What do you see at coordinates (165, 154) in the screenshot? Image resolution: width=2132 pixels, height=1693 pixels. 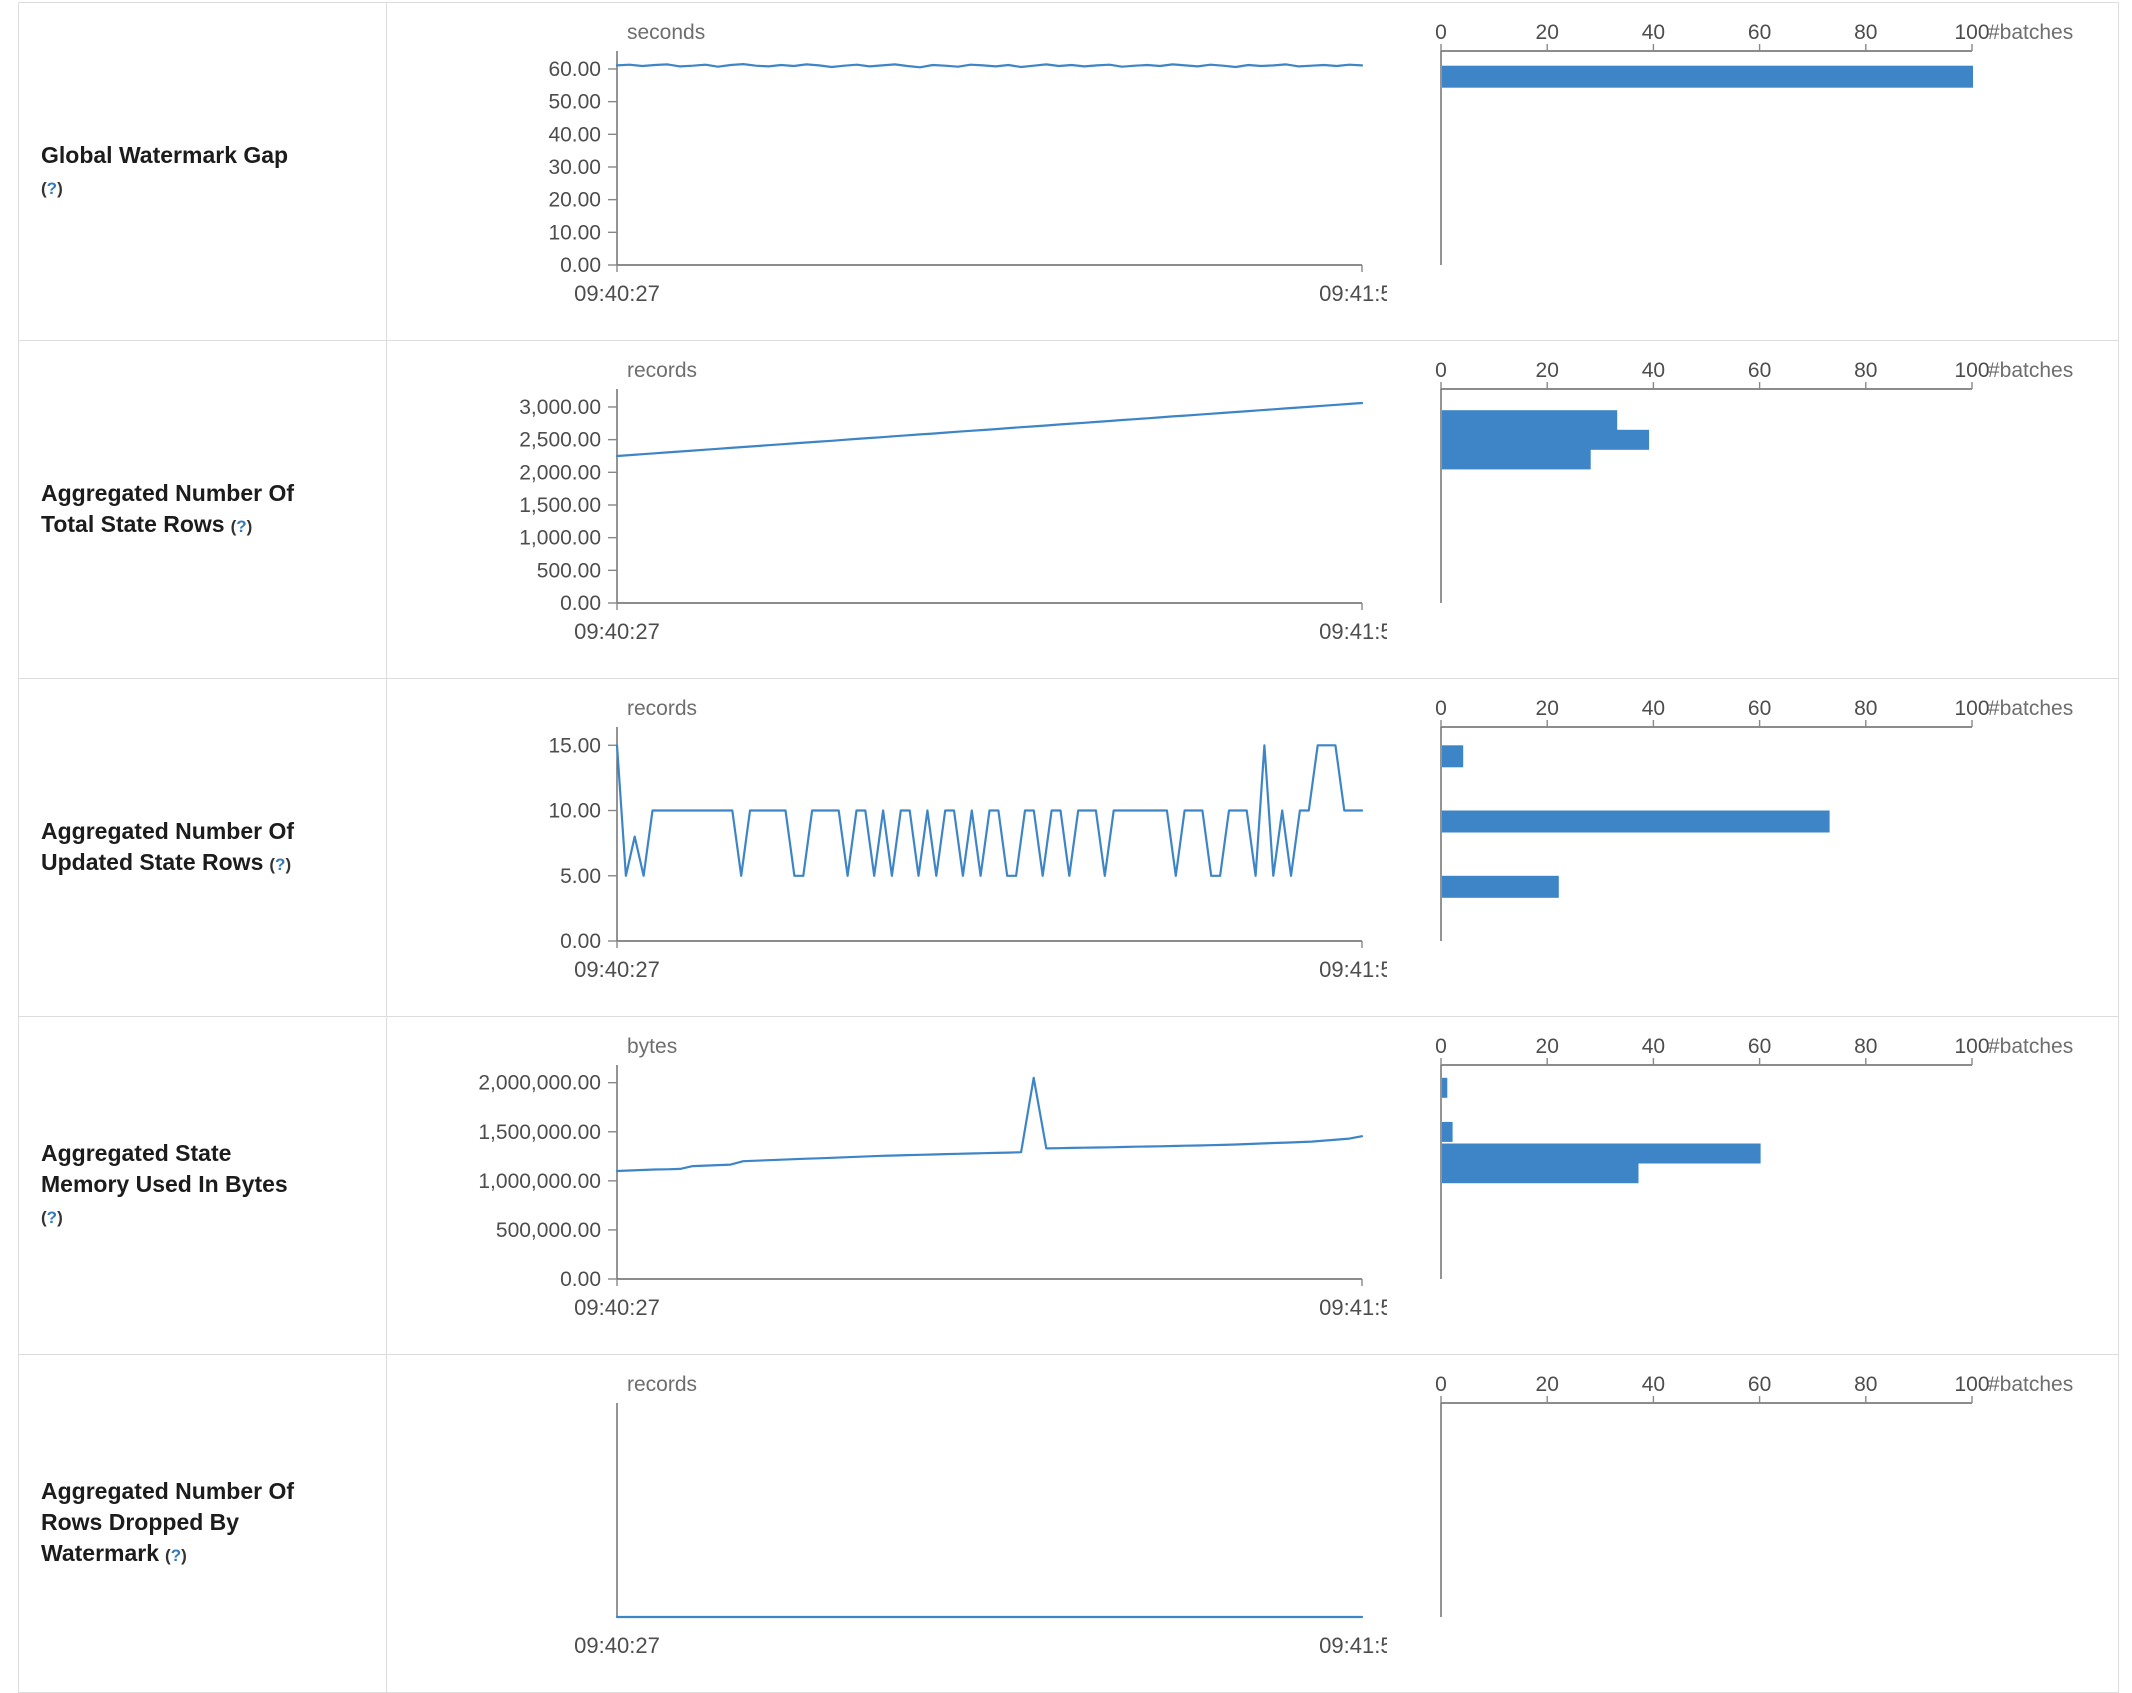 I see `metric-name-text: Global Watermark Gap` at bounding box center [165, 154].